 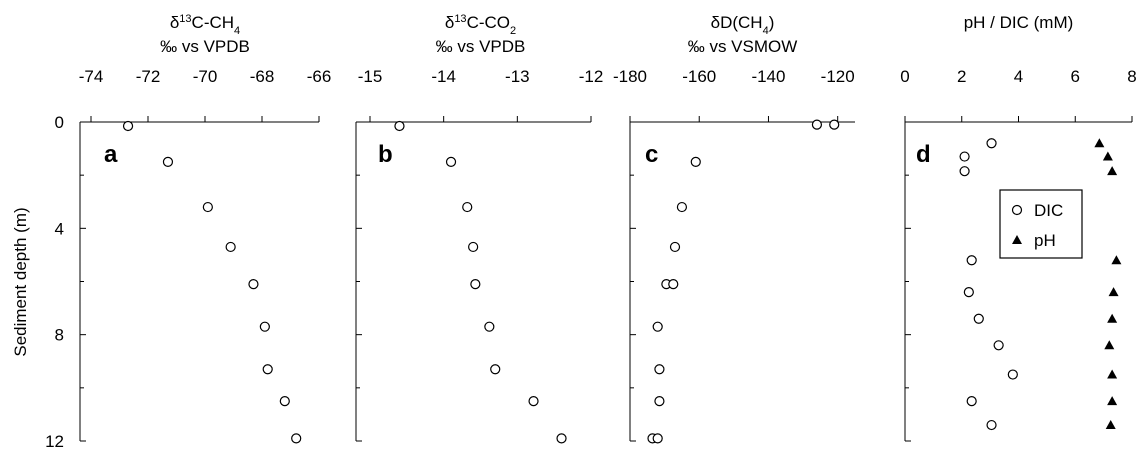 I want to click on y-tick-label: 4, so click(x=59, y=228).